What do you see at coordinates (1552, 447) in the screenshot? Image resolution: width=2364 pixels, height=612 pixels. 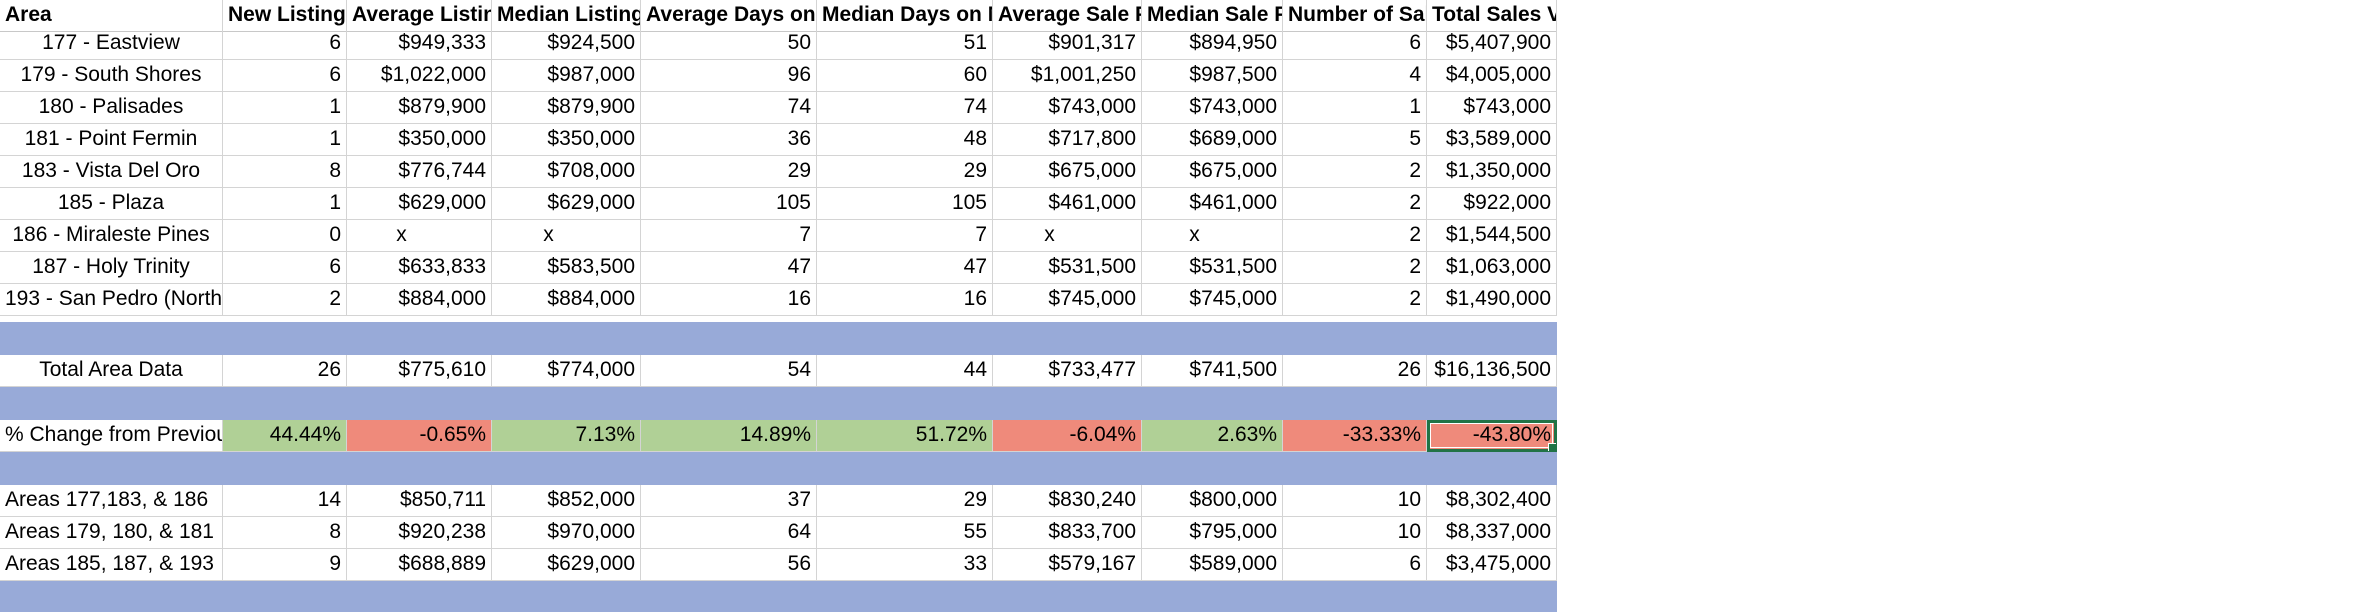 I see `fill-handle` at bounding box center [1552, 447].